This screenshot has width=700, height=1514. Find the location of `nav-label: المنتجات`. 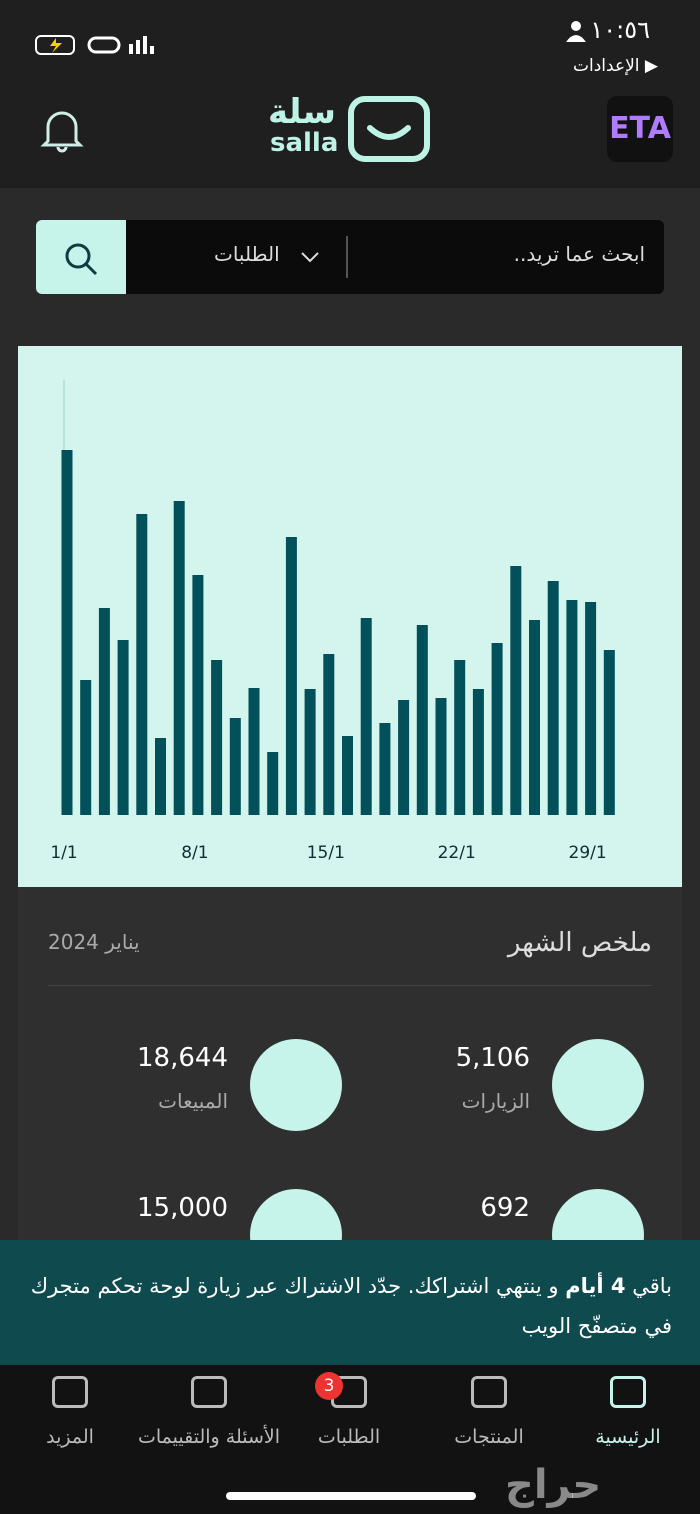

nav-label: المنتجات is located at coordinates (489, 1437).